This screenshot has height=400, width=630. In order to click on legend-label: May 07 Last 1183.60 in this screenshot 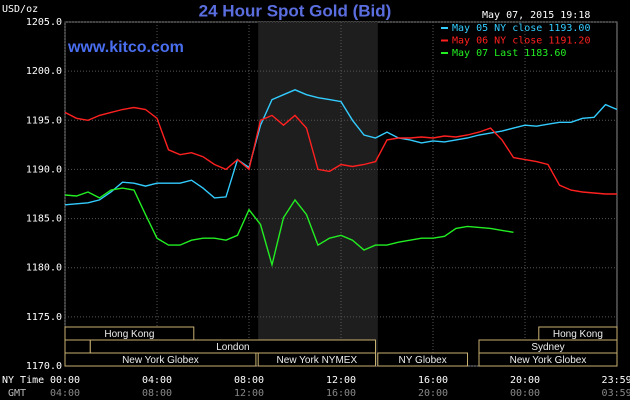, I will do `click(509, 53)`.